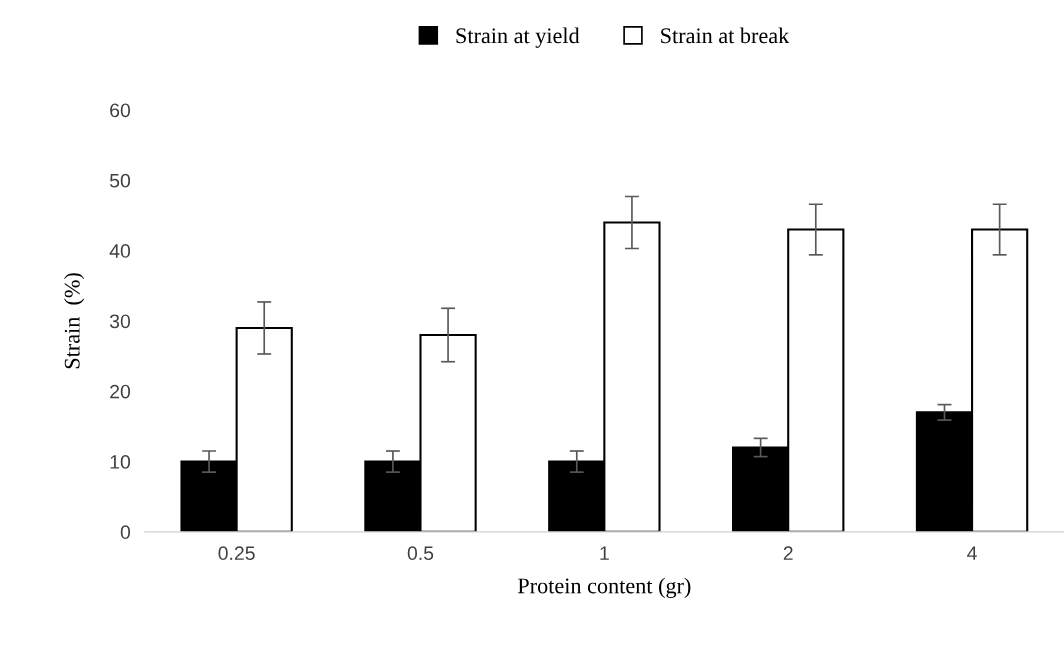  What do you see at coordinates (518, 37) in the screenshot?
I see `legend-label: Strain at yield` at bounding box center [518, 37].